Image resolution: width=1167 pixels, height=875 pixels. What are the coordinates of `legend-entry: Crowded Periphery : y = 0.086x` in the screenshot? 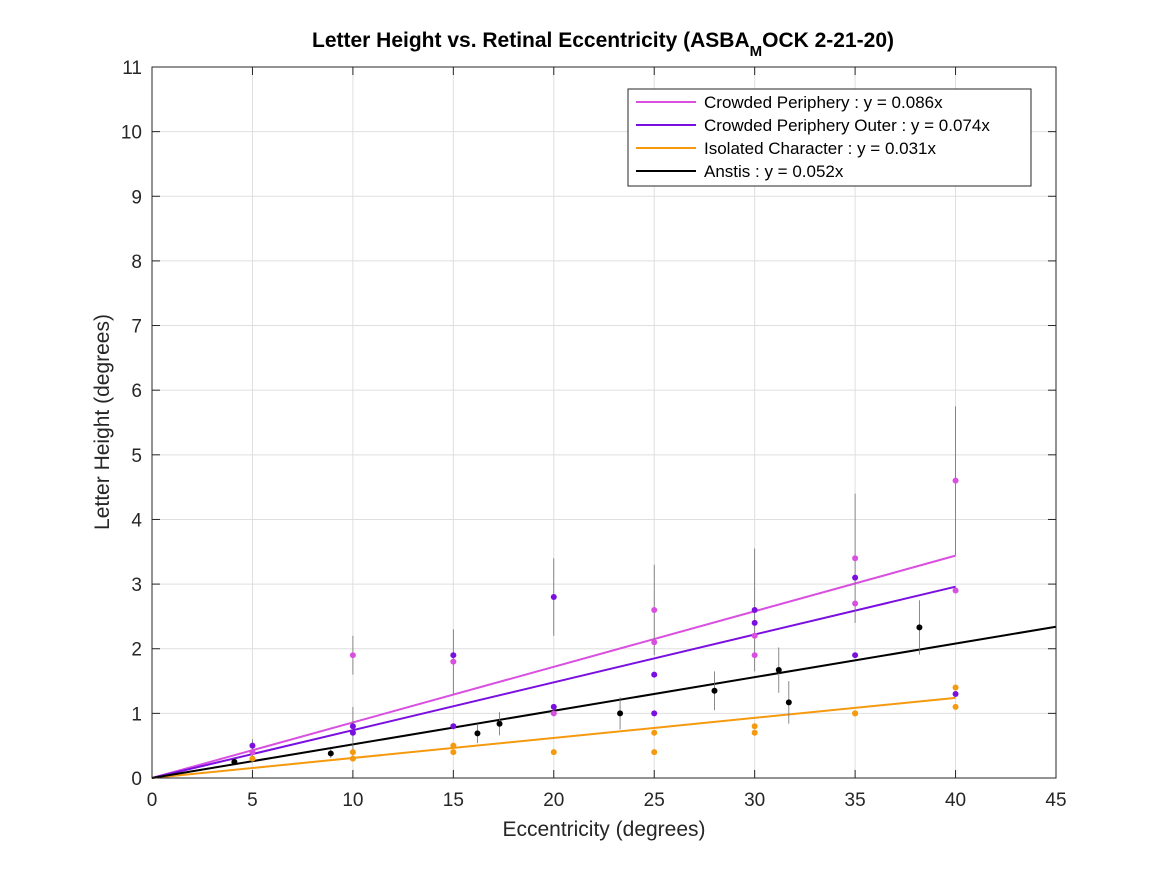 It's located at (823, 102).